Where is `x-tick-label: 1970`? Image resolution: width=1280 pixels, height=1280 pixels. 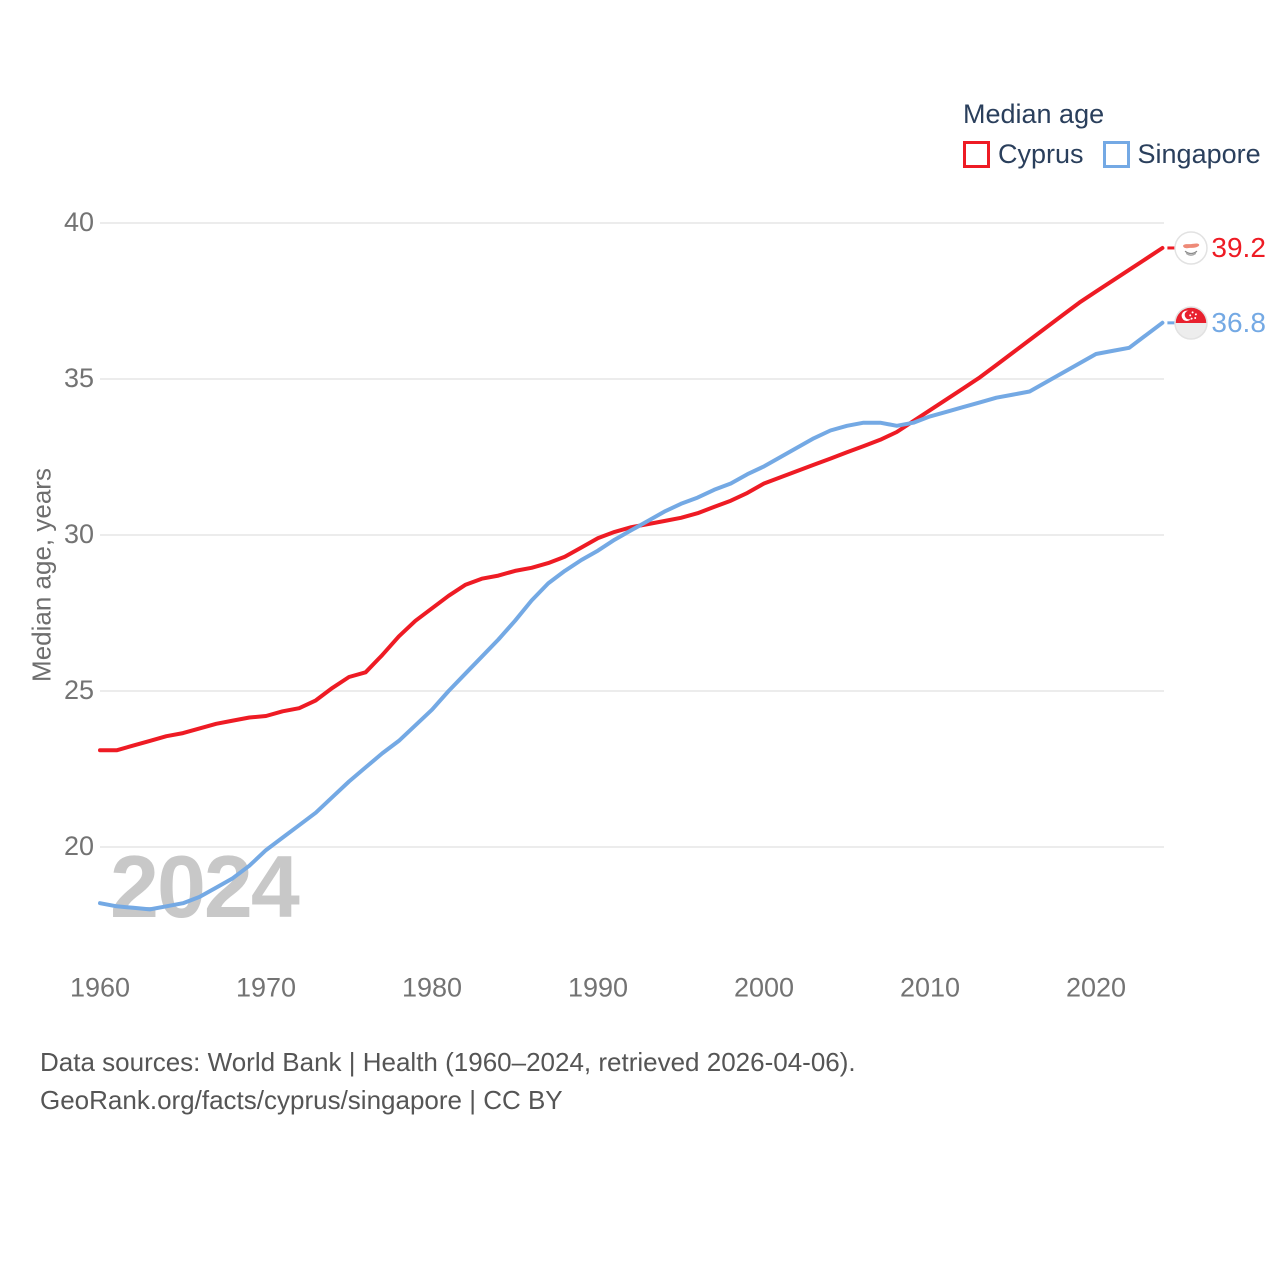
x-tick-label: 1970 is located at coordinates (266, 987).